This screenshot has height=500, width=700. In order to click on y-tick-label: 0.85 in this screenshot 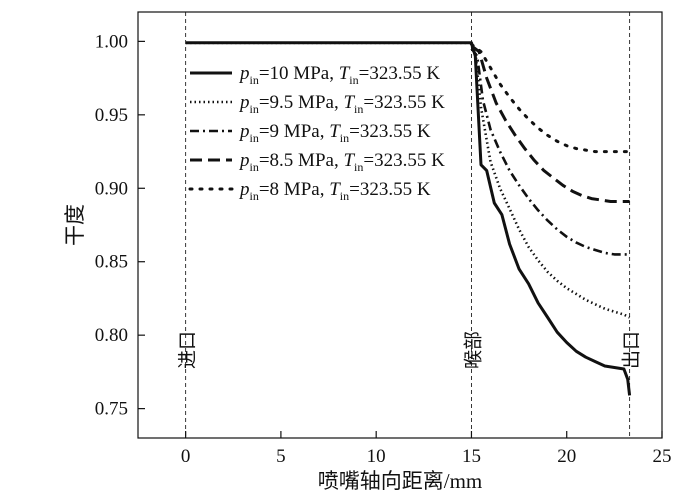, I will do `click(111, 262)`.